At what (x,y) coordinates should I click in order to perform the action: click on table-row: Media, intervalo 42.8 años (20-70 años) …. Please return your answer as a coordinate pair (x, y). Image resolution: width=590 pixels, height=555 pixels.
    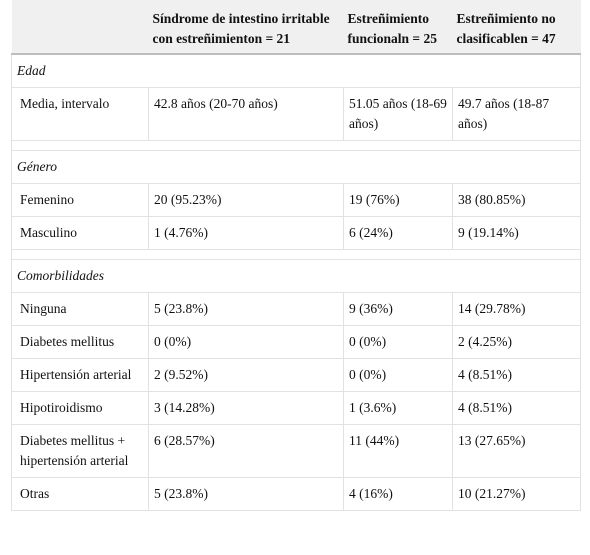
    Looking at the image, I should click on (296, 114).